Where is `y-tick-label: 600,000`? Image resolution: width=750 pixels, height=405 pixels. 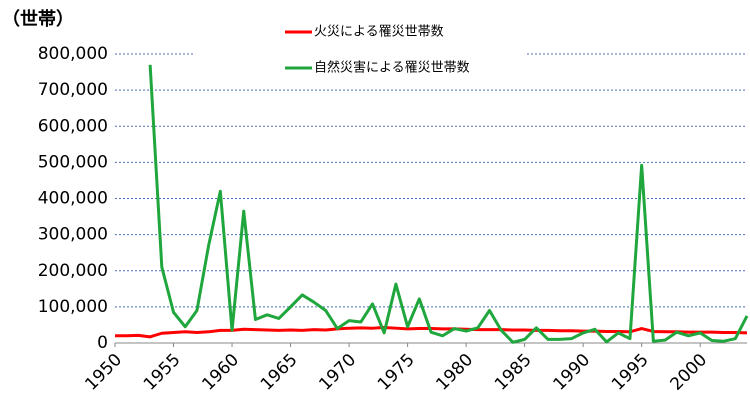
y-tick-label: 600,000 is located at coordinates (73, 126).